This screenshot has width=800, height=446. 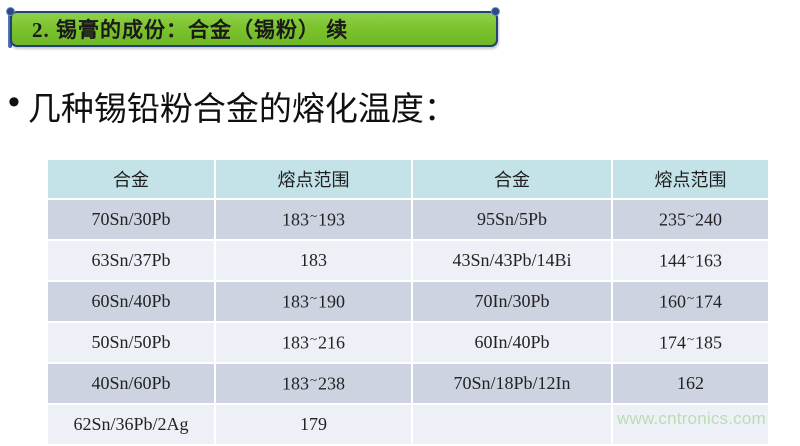 I want to click on range-to: 238, so click(x=332, y=383).